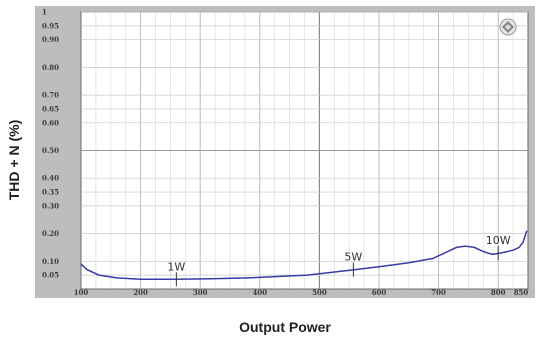 The width and height of the screenshot is (544, 341). I want to click on annotation-label: 5W, so click(353, 257).